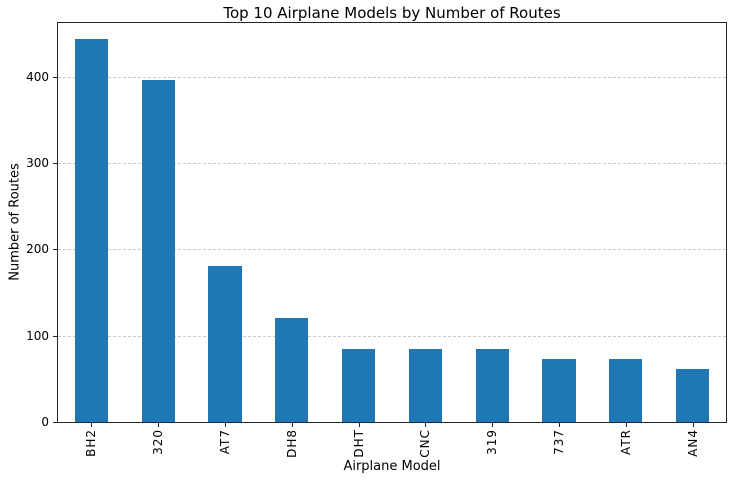 The height and width of the screenshot is (482, 736). Describe the element at coordinates (45, 422) in the screenshot. I see `y-tick-label: 0` at that location.